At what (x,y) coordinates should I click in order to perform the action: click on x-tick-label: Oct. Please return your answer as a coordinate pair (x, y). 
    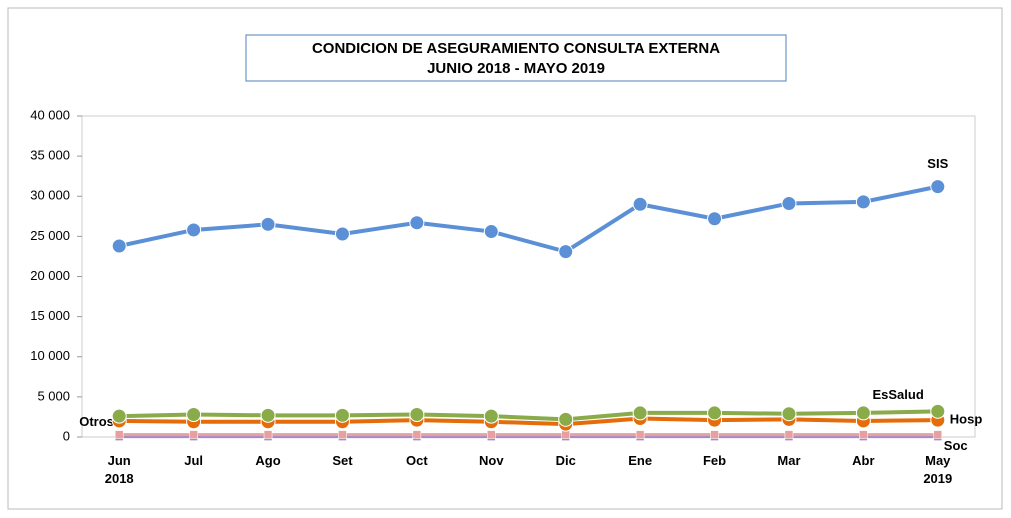
    Looking at the image, I should click on (417, 460).